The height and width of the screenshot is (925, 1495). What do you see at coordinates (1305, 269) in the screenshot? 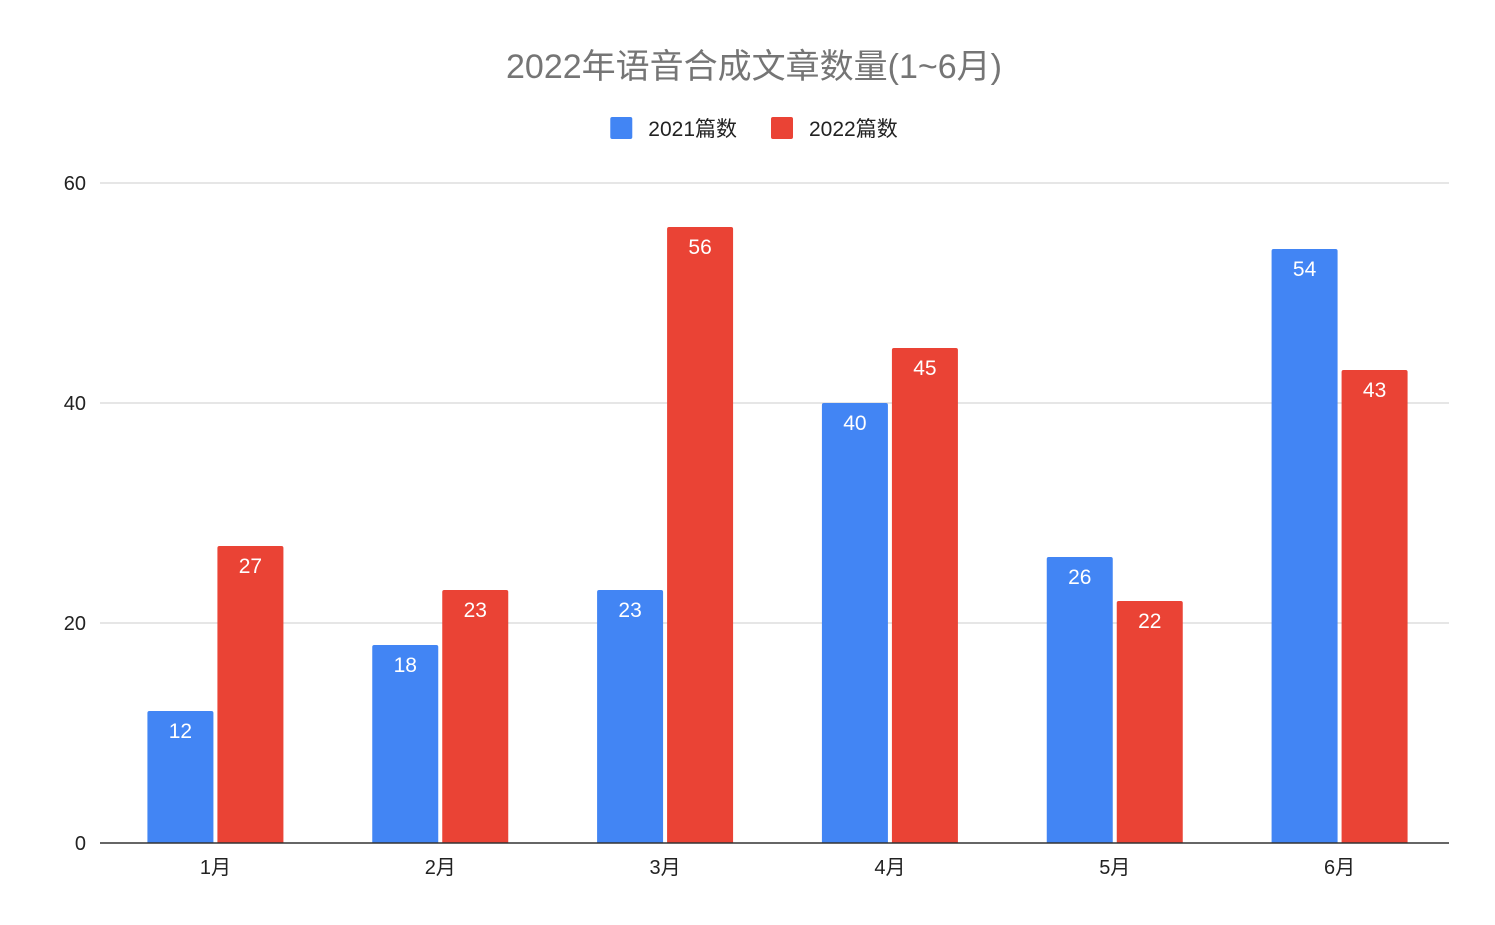
I see `bar-value-label: 54` at bounding box center [1305, 269].